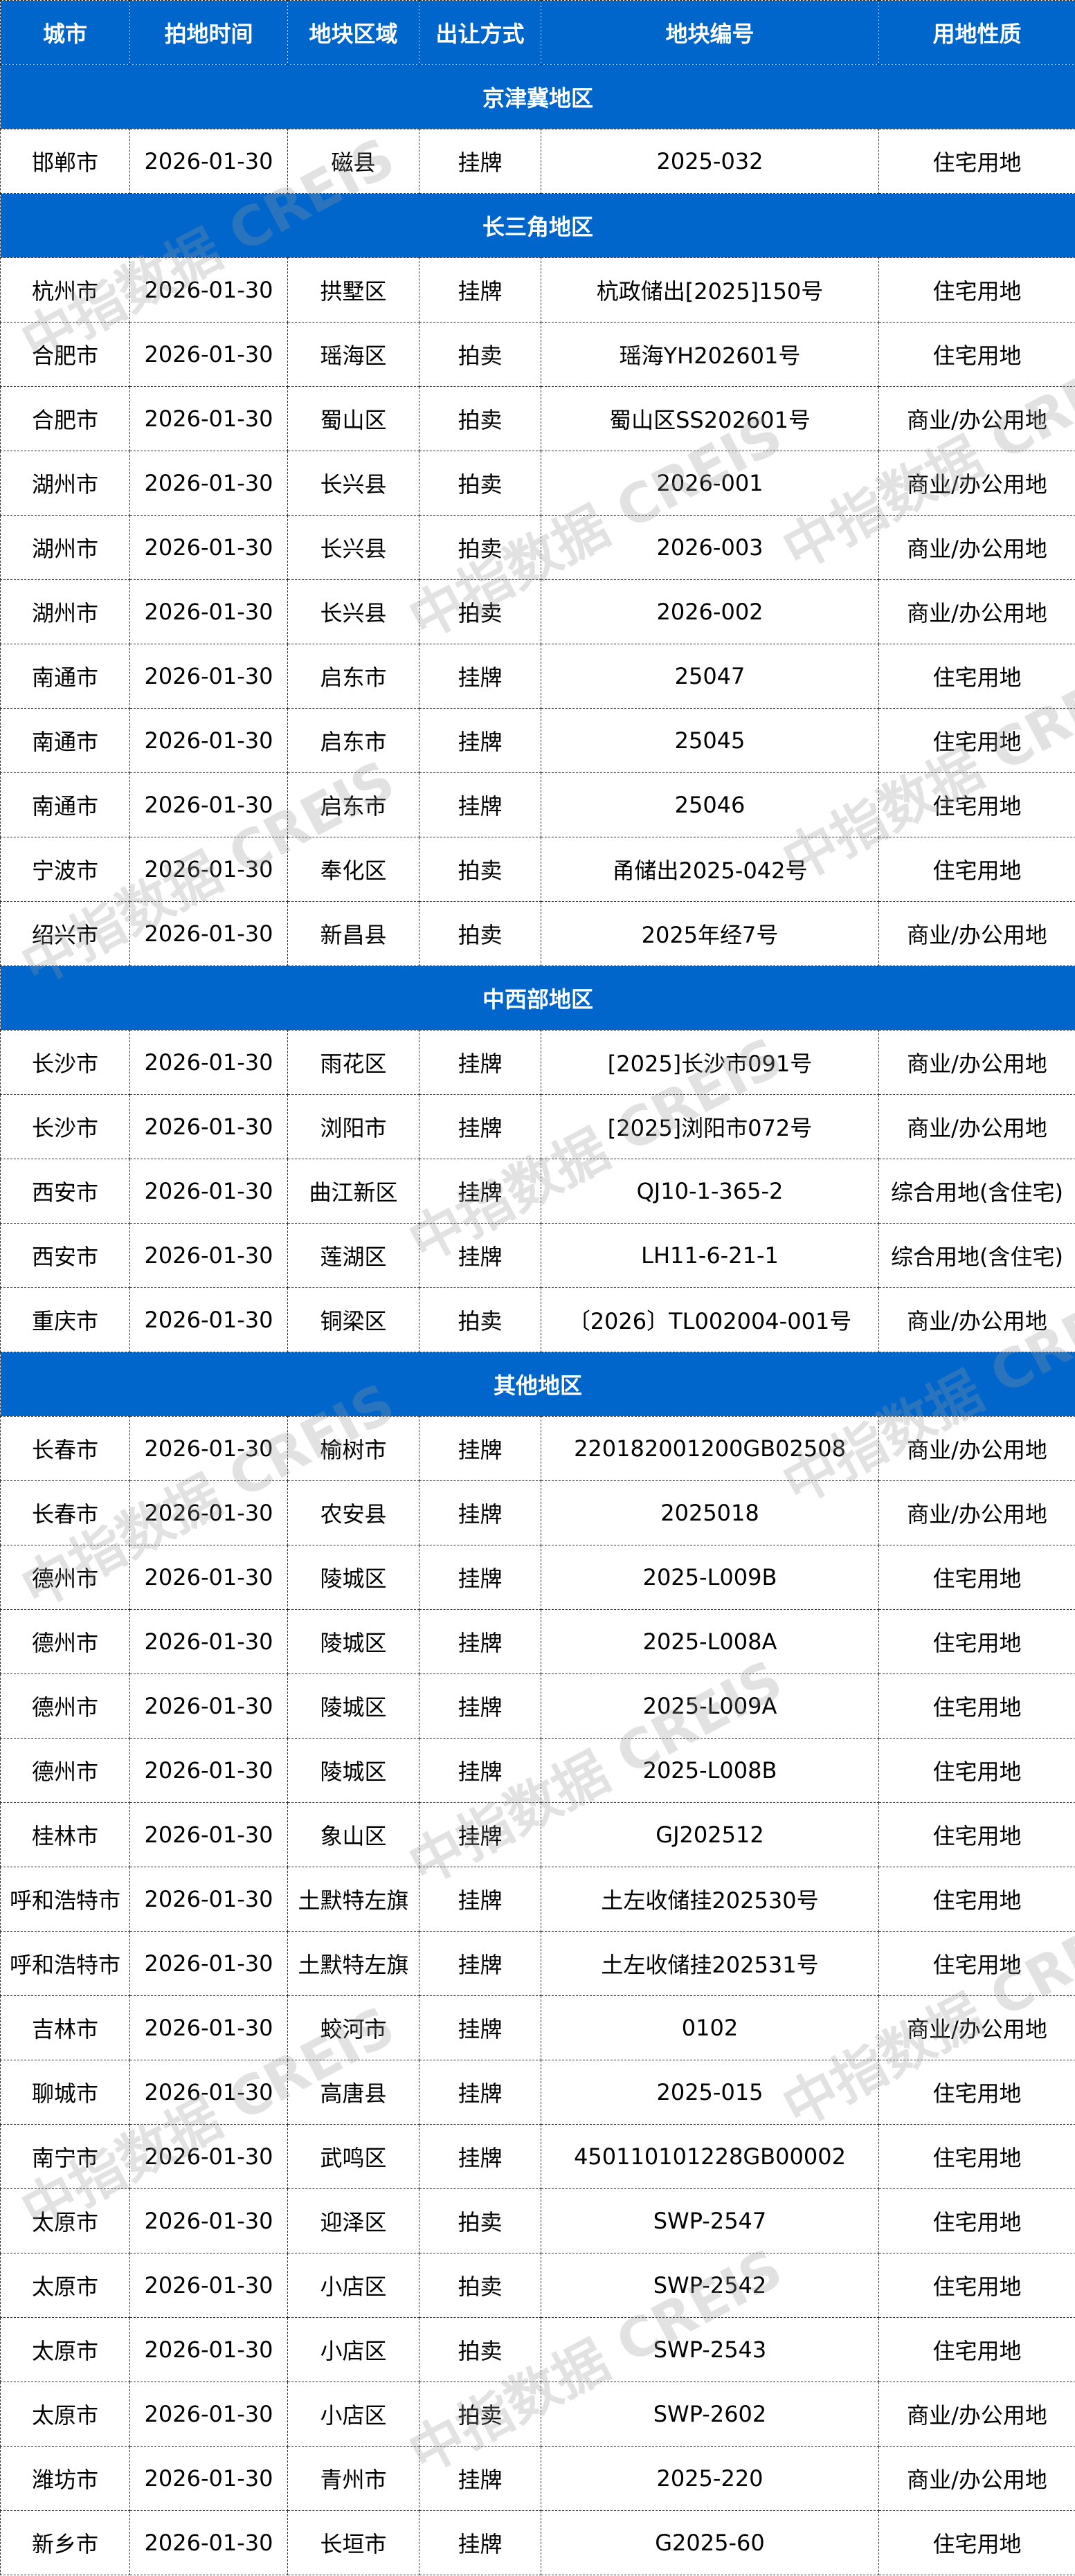 Image resolution: width=1075 pixels, height=2576 pixels. I want to click on cell-parcel-id: 25045, so click(710, 740).